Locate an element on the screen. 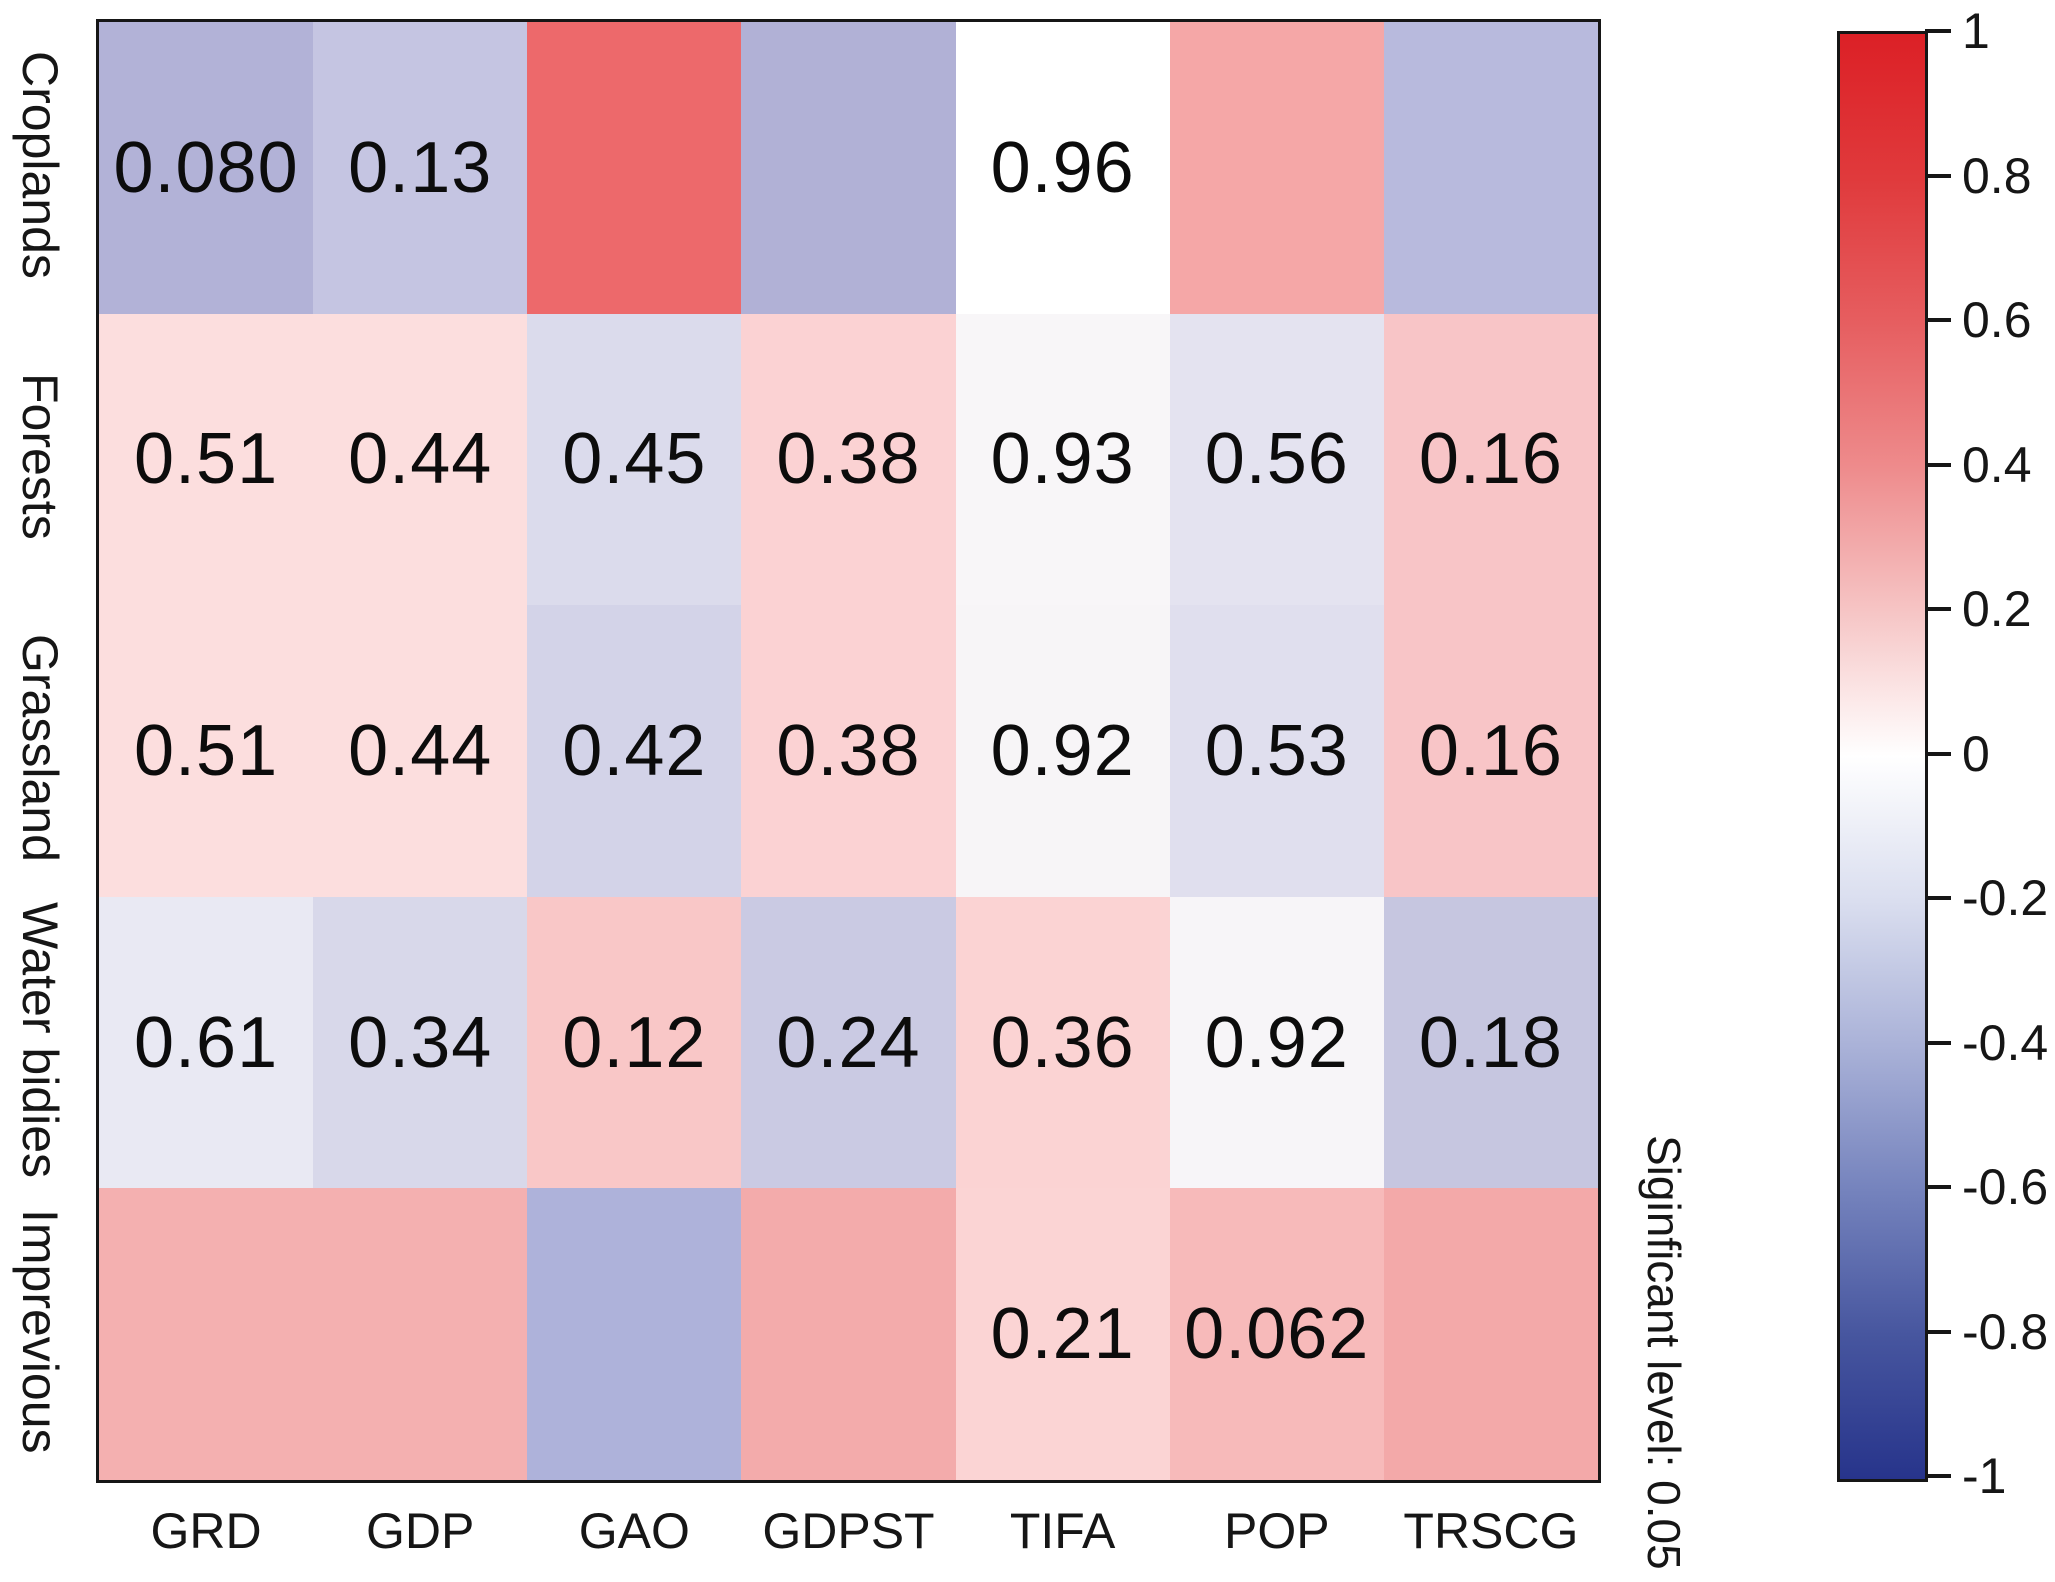  heatmap-cell: 0.96 is located at coordinates (1062, 168).